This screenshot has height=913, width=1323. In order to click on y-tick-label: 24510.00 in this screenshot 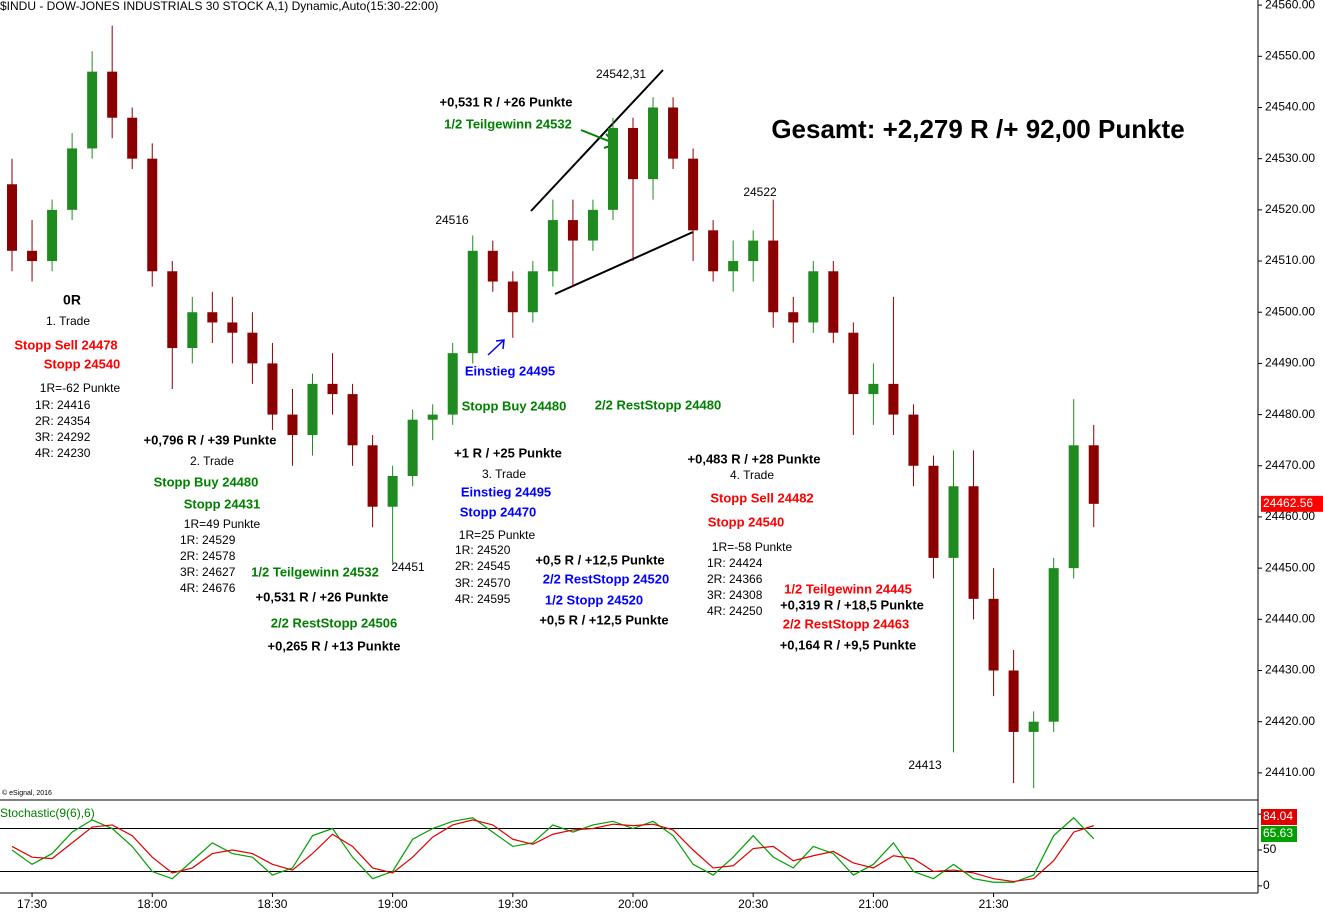, I will do `click(1290, 260)`.